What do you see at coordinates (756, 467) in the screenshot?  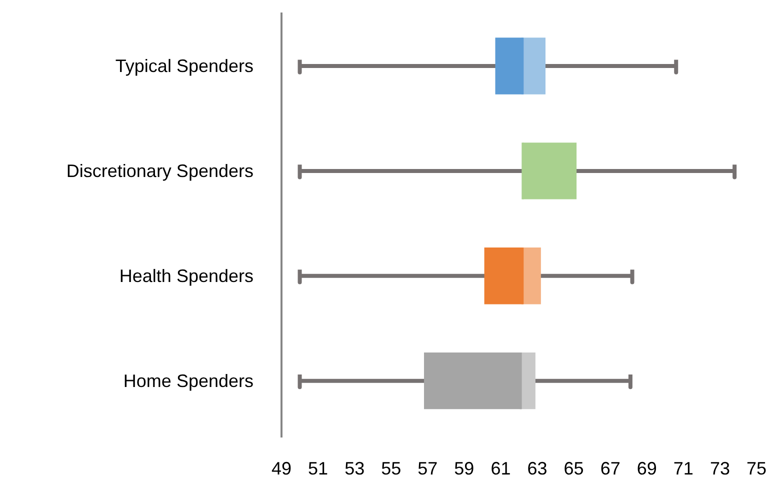 I see `x-tick-label: 75` at bounding box center [756, 467].